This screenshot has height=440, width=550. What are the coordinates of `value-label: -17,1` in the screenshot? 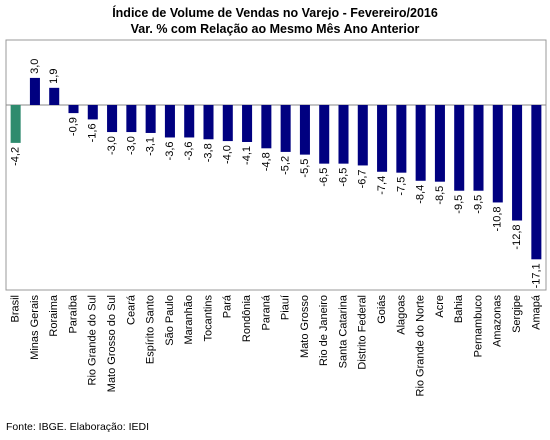 It's located at (536, 275).